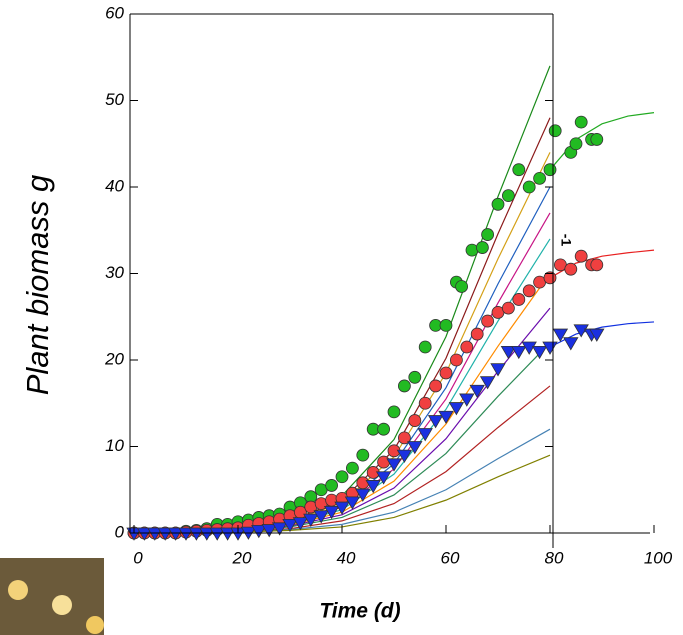 The height and width of the screenshot is (635, 683). I want to click on y-tick-label: 50, so click(114, 99).